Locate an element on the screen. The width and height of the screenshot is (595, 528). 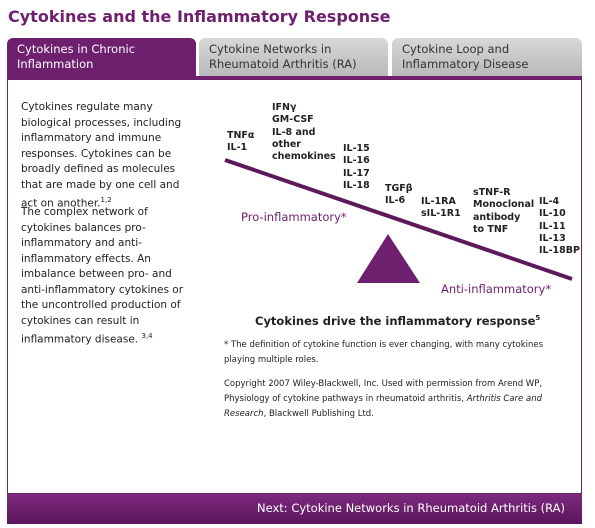
cytokine-label: antibody is located at coordinates (497, 217).